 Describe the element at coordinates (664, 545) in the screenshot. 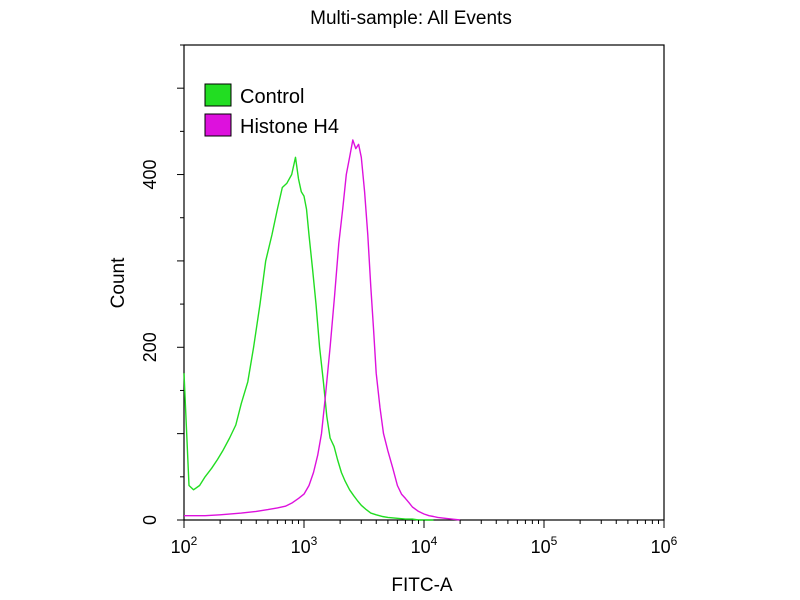

I see `x-tick-label: 10⁶` at that location.